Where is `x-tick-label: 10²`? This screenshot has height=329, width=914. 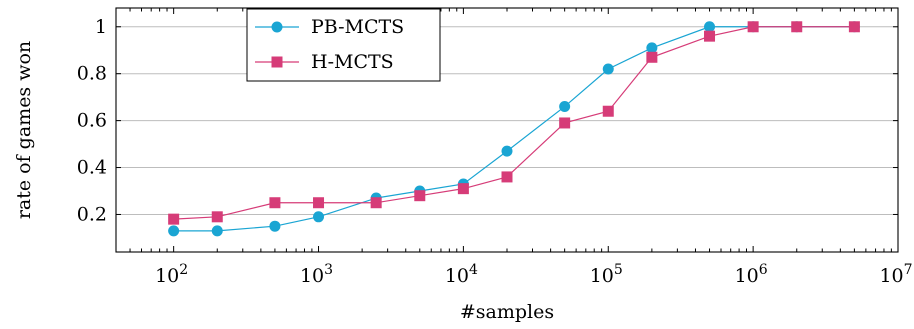
x-tick-label: 10² is located at coordinates (171, 274).